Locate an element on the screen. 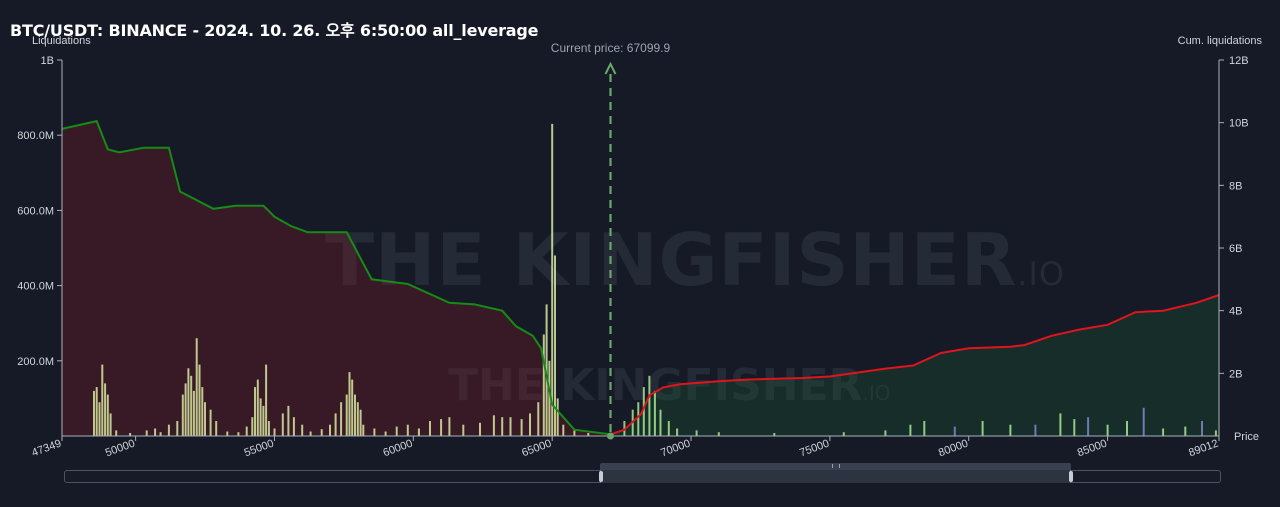 This screenshot has width=1280, height=507. y-left-tick-label: 800.0M is located at coordinates (35, 136).